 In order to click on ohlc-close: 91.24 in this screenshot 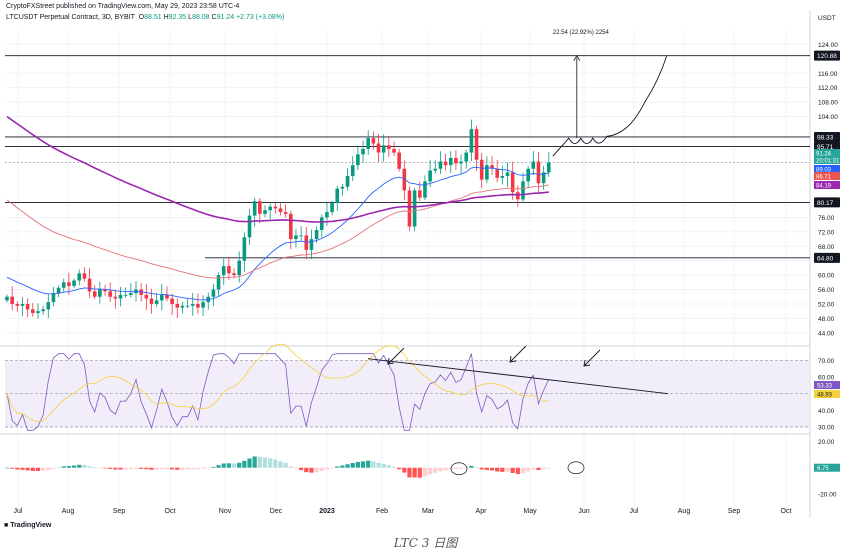, I will do `click(225, 17)`.